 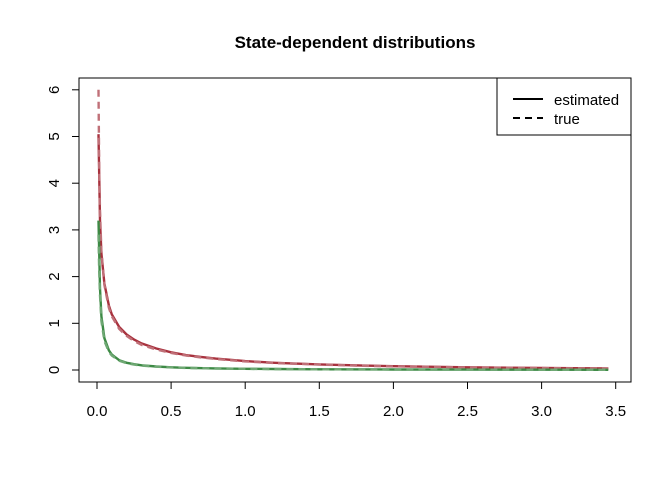 What do you see at coordinates (356, 400) in the screenshot?
I see `x-axis: 0.0 0.5 1.0 1.5 2.0 2.5 3.0 3.5` at bounding box center [356, 400].